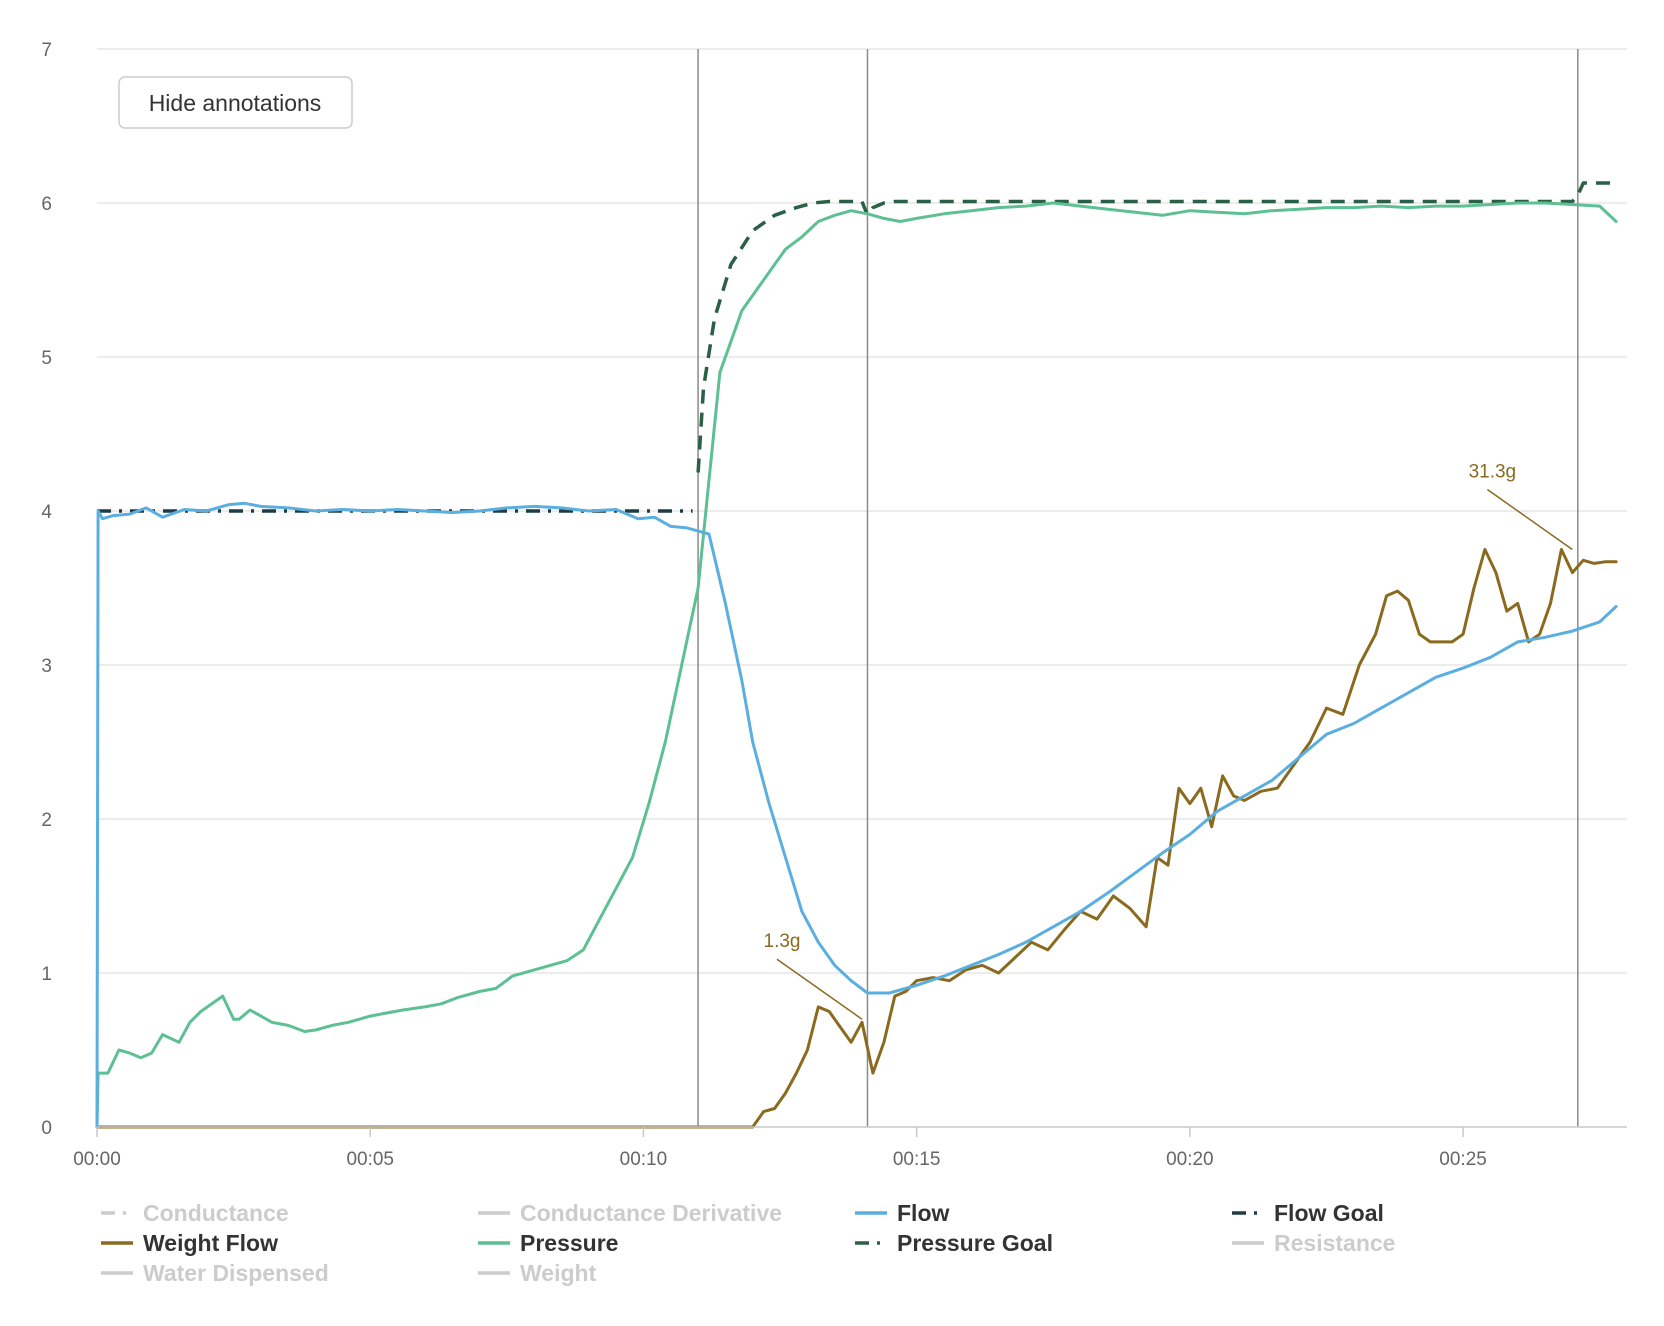 This screenshot has width=1664, height=1326. I want to click on legend-item-resistance: Resistance, so click(1313, 1243).